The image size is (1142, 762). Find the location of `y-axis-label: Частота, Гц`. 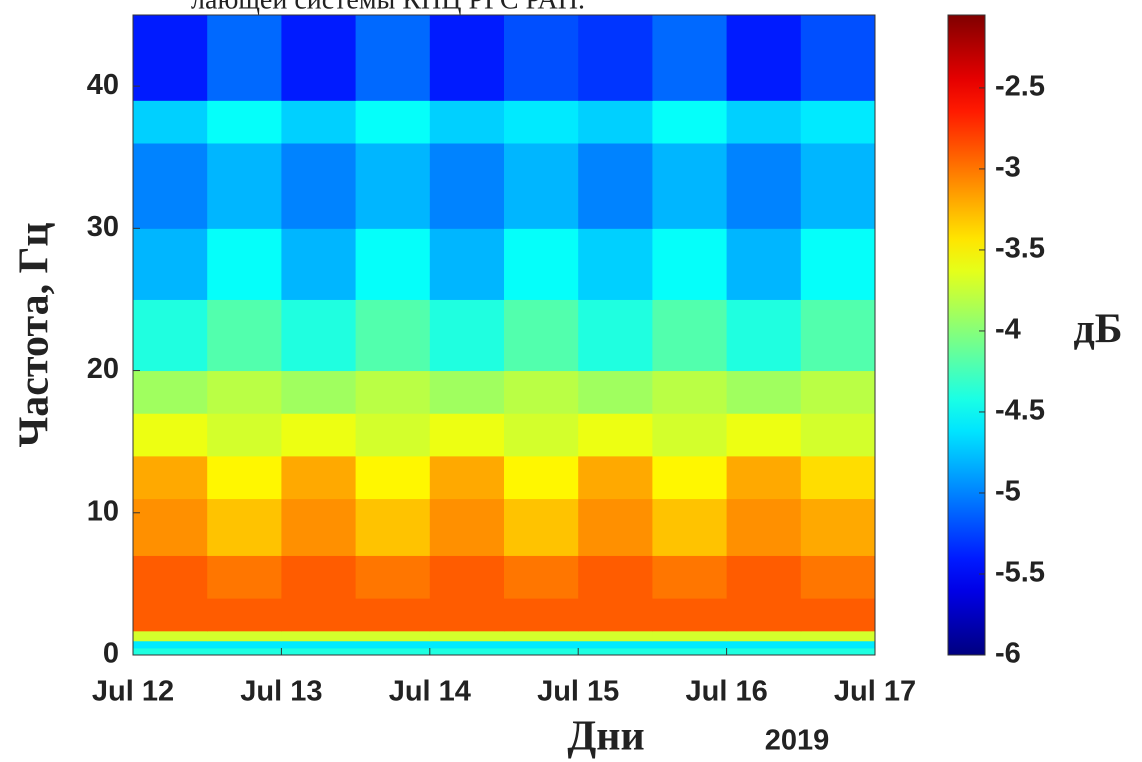

y-axis-label: Частота, Гц is located at coordinates (35, 334).